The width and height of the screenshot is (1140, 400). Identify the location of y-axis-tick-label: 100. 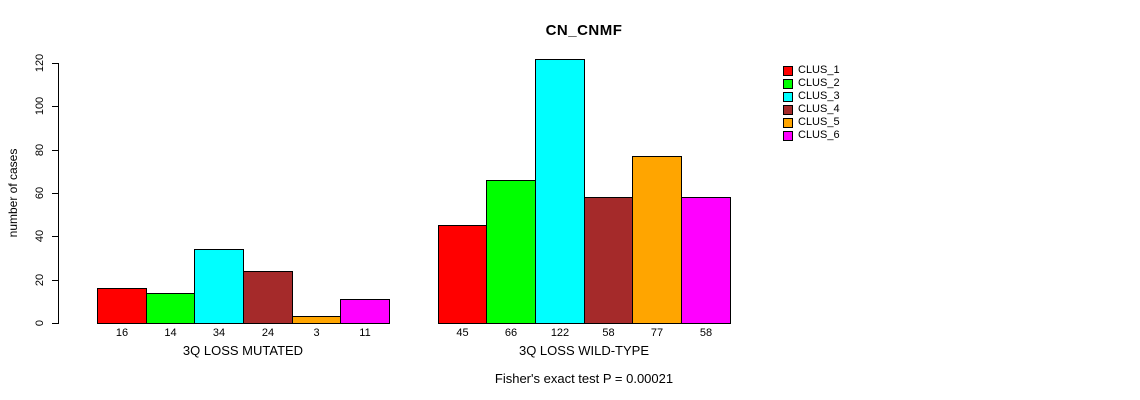
(40, 106).